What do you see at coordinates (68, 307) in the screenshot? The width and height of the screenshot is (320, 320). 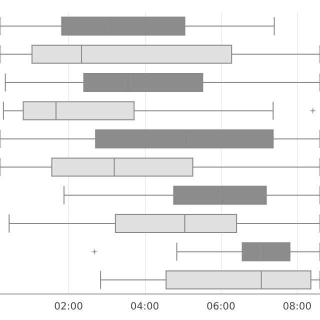 I see `x-tick-label: 02:00` at bounding box center [68, 307].